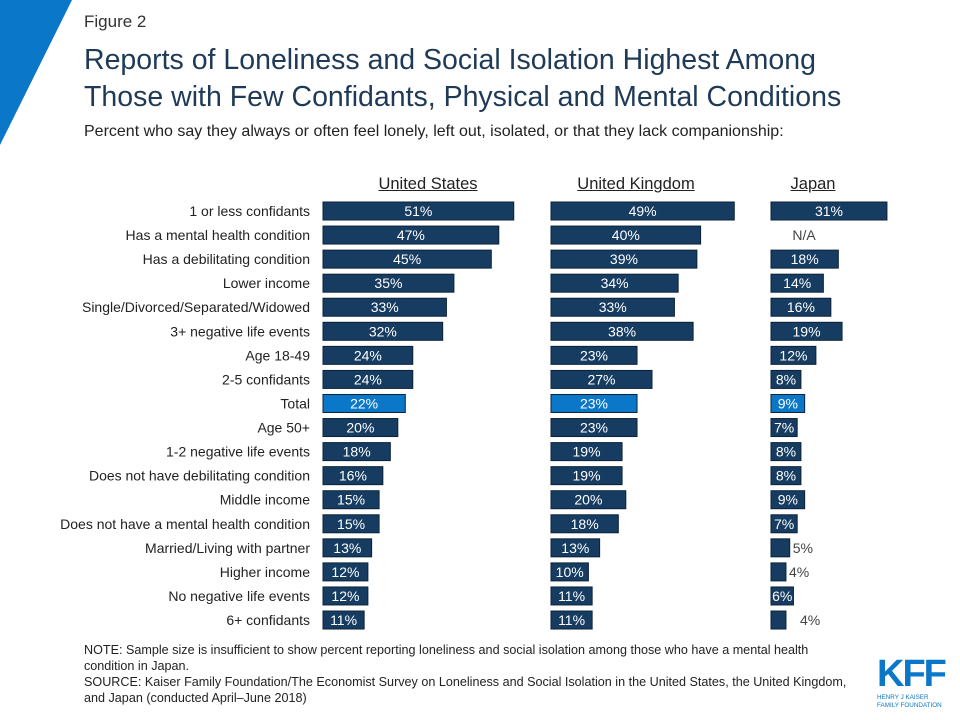 This screenshot has height=720, width=960. I want to click on data-label: 33%, so click(613, 307).